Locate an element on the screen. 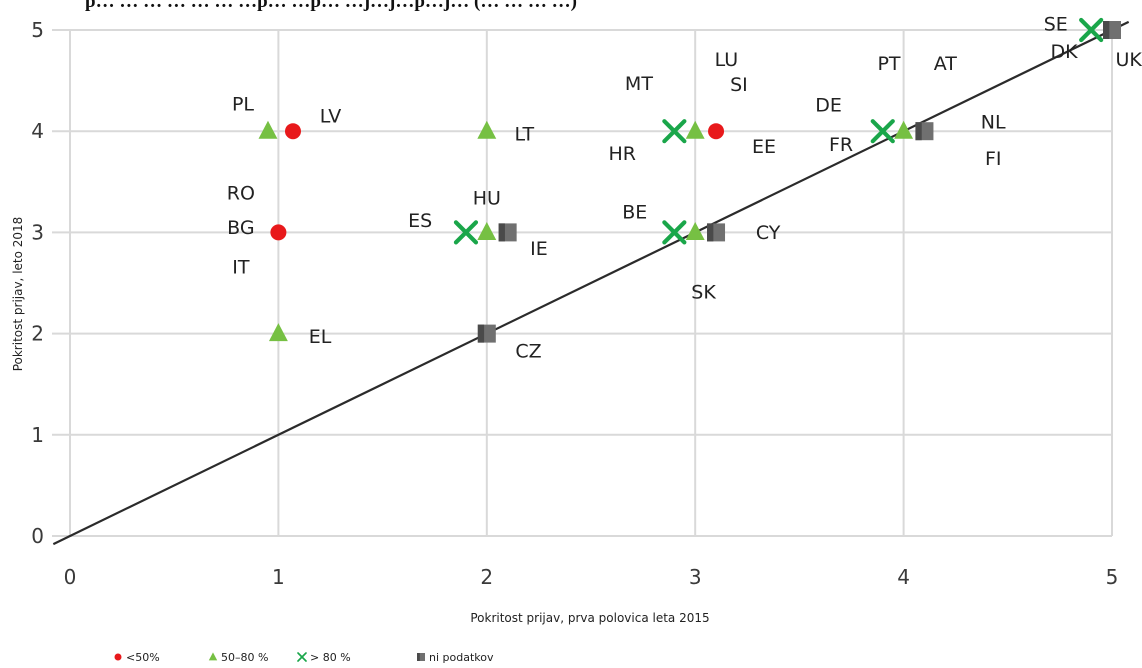  legend-label: <50% is located at coordinates (143, 657).